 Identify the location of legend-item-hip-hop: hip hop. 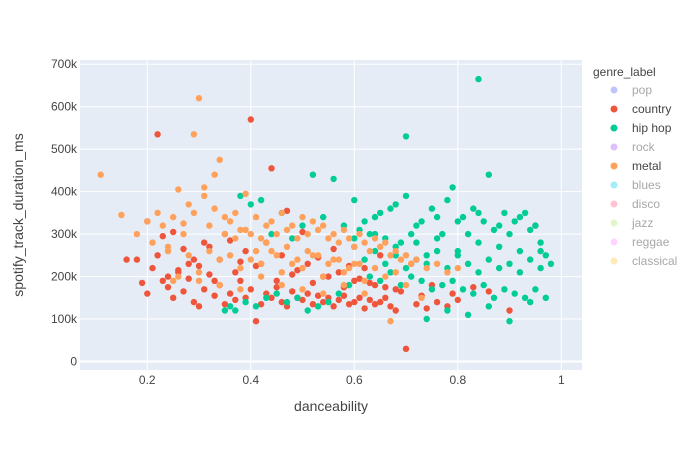
(641, 128).